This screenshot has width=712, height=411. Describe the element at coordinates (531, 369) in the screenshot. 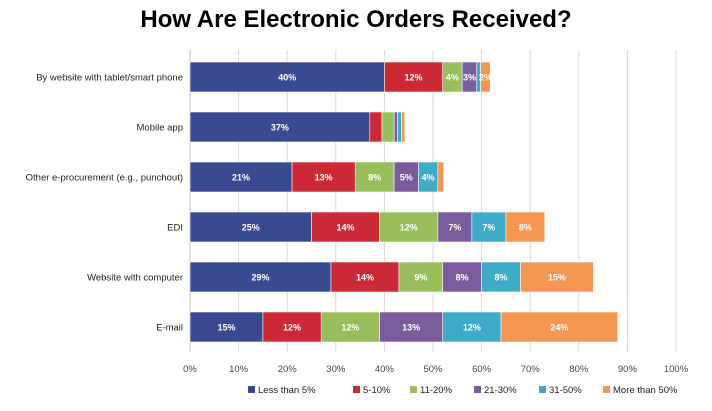

I see `x-tick-label: 70%` at that location.